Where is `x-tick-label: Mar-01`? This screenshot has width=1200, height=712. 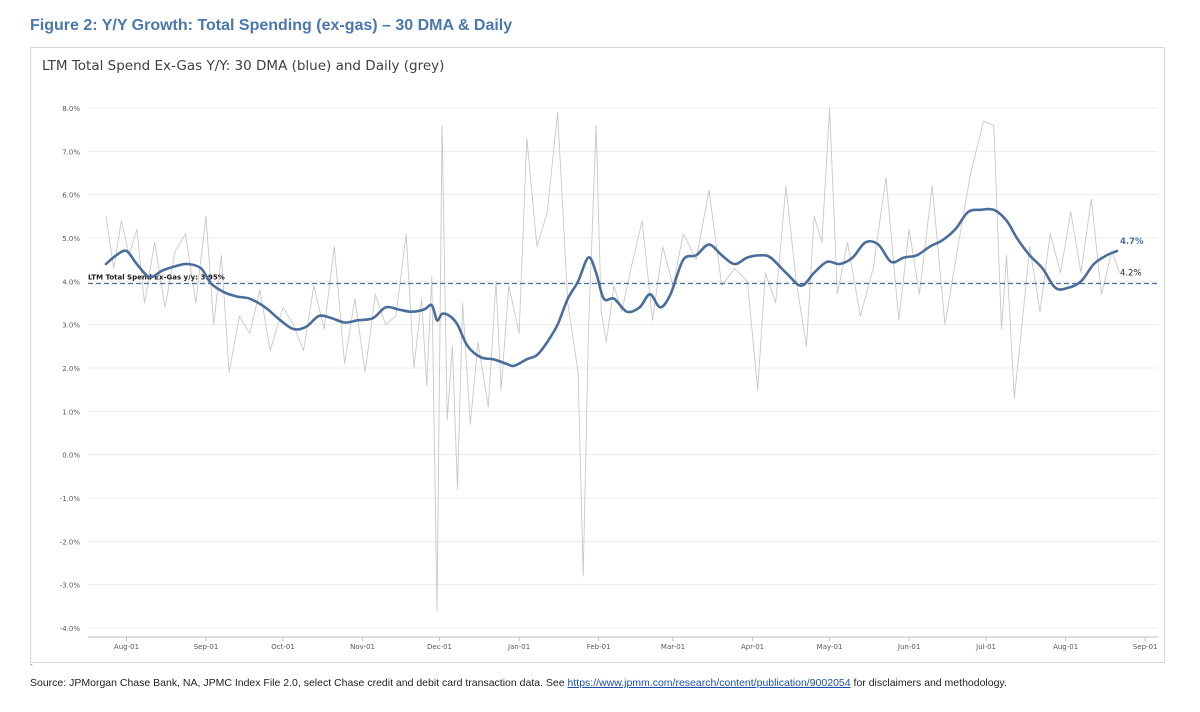 x-tick-label: Mar-01 is located at coordinates (673, 647).